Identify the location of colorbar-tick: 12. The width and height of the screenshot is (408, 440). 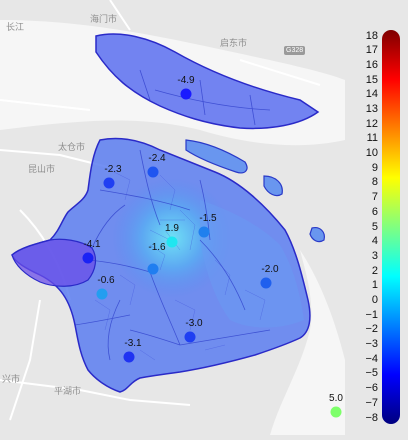
(371, 123).